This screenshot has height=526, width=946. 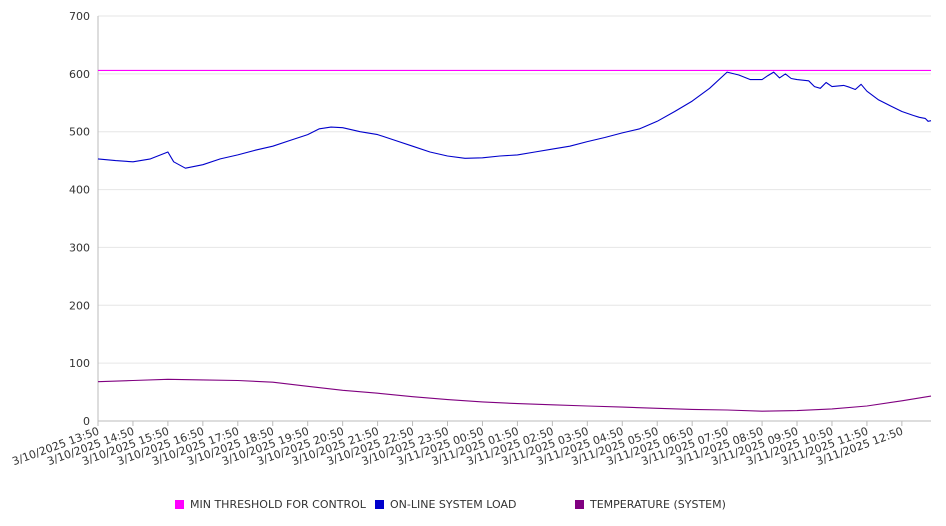 What do you see at coordinates (79, 132) in the screenshot?
I see `y-tick-label: 500` at bounding box center [79, 132].